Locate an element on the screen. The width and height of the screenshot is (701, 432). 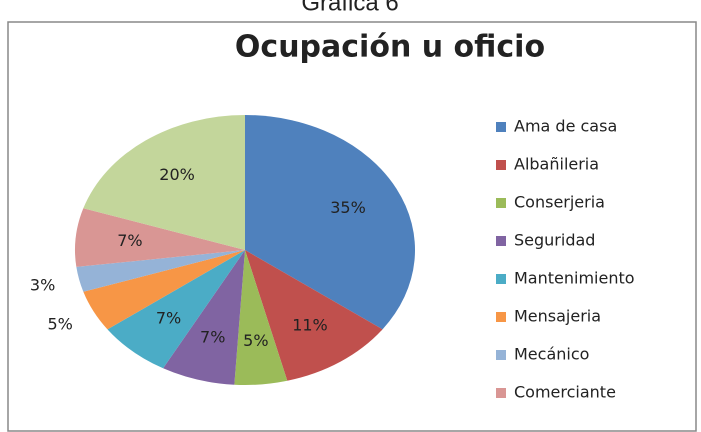
data-label: 3% is located at coordinates (42, 284).